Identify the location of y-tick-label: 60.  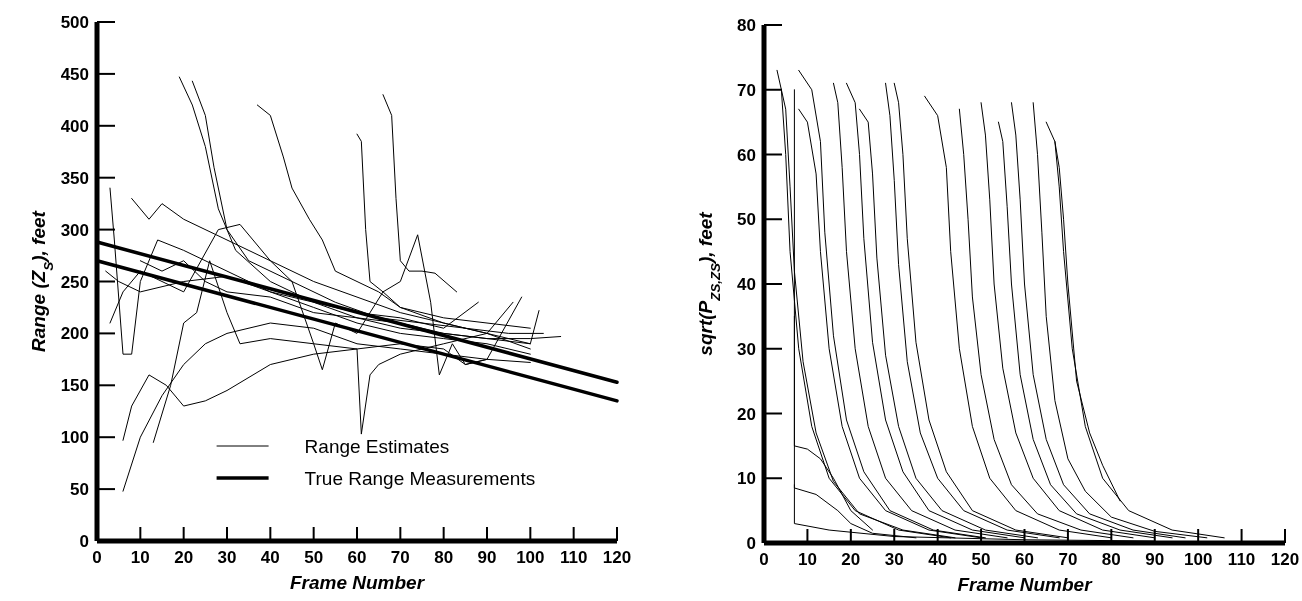
(746, 155).